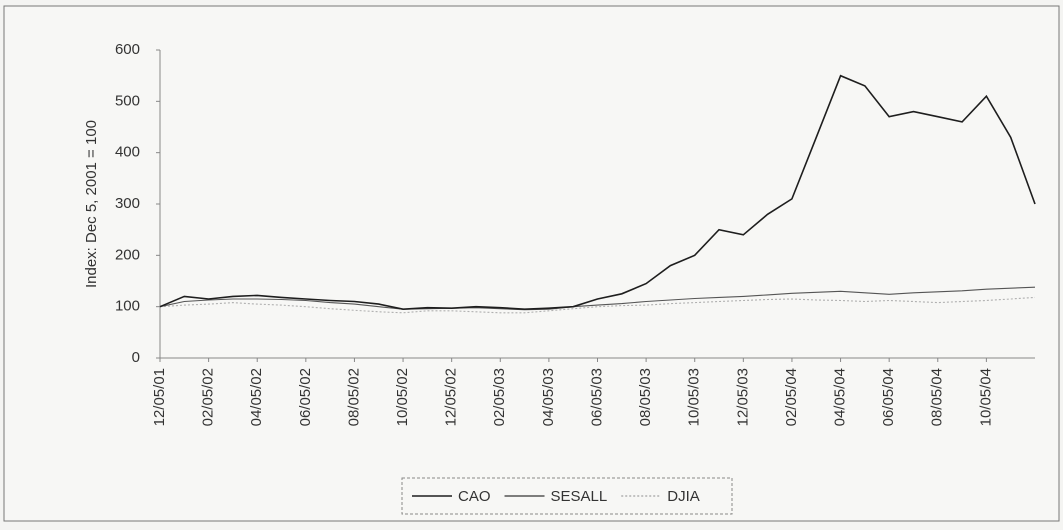 The width and height of the screenshot is (1063, 530). What do you see at coordinates (597, 298) in the screenshot?
I see `series-line` at bounding box center [597, 298].